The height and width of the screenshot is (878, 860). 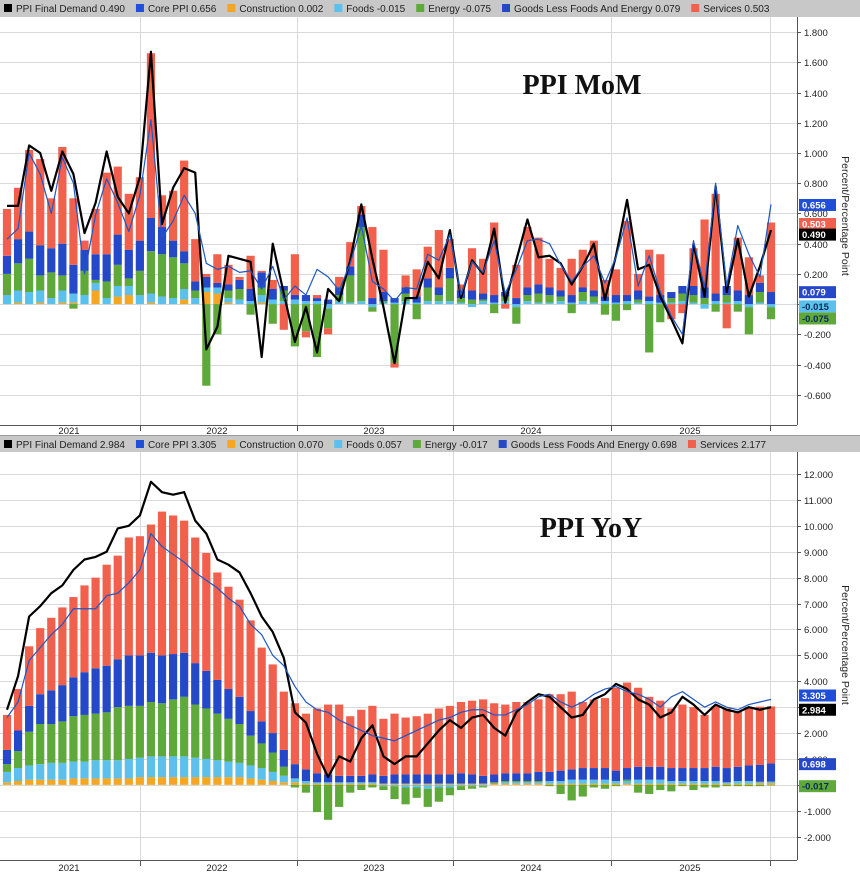 I want to click on legend-entry-goods_less_foods_energy: Goods Less Foods And Energy 0.698, so click(x=594, y=445).